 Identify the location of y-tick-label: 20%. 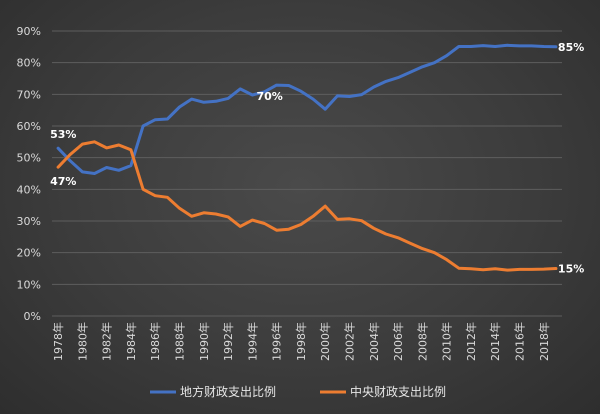
(29, 253).